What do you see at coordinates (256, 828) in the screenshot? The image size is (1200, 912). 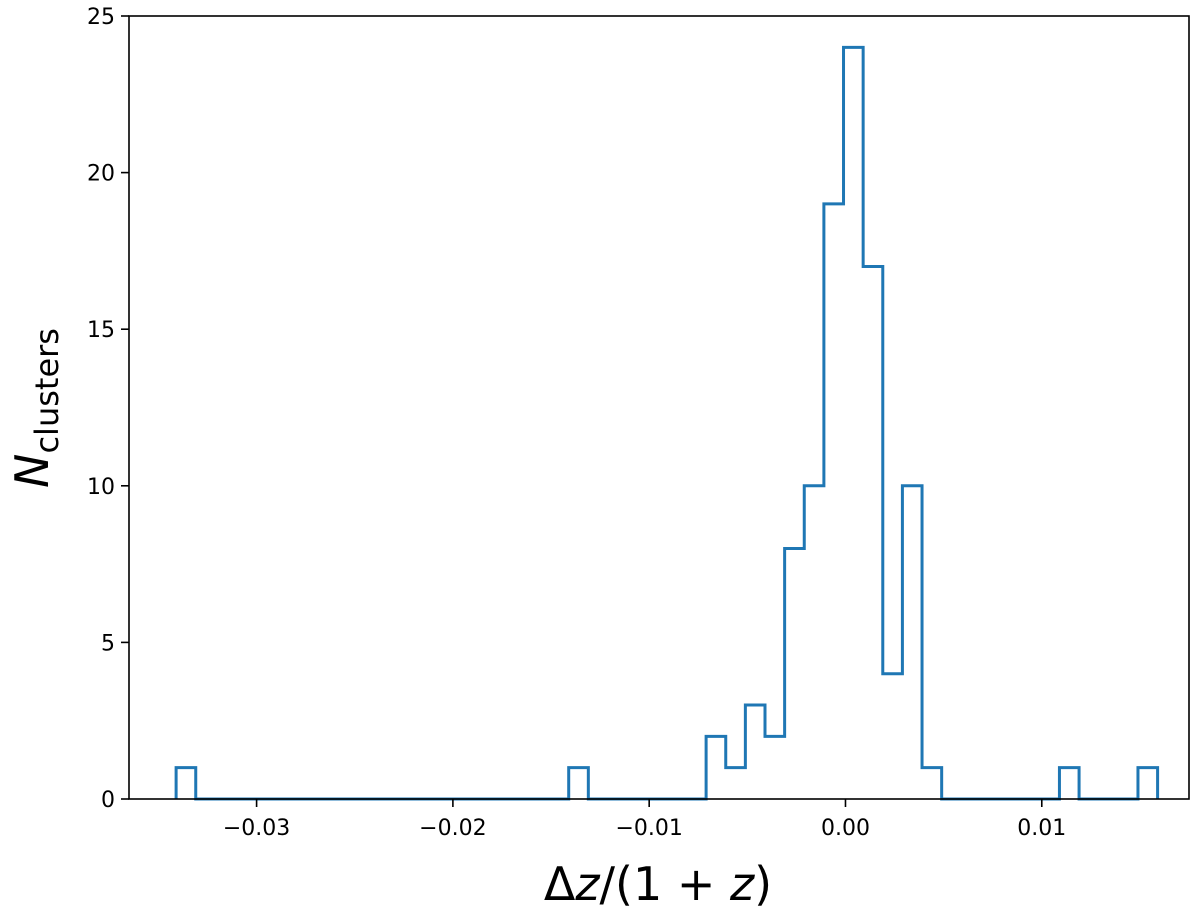 I see `x-tick-label: −0.03` at bounding box center [256, 828].